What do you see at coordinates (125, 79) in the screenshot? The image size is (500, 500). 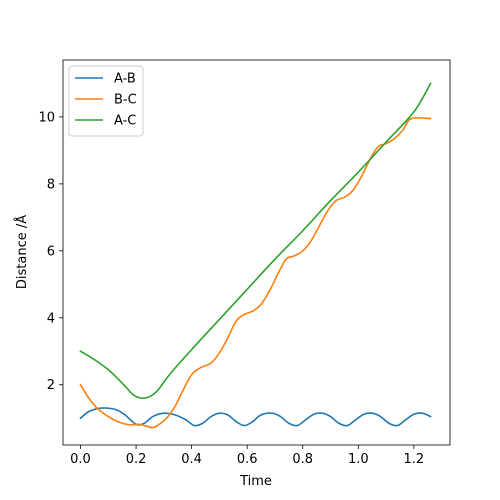 I see `legend-label-a-b: A-B` at bounding box center [125, 79].